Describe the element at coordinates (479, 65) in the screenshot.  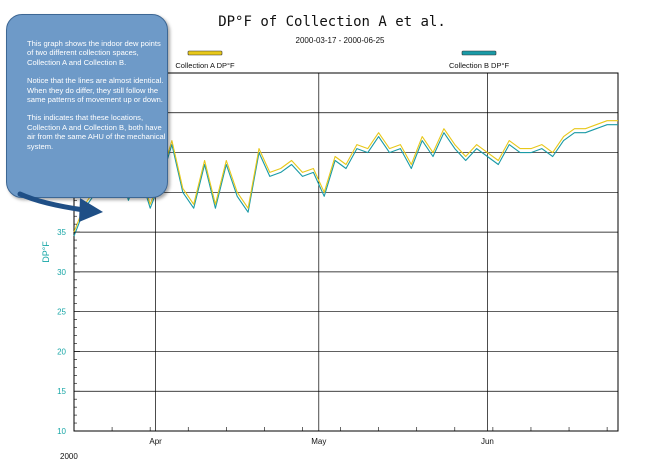
I see `legend-label-b: Collection B DP°F` at that location.